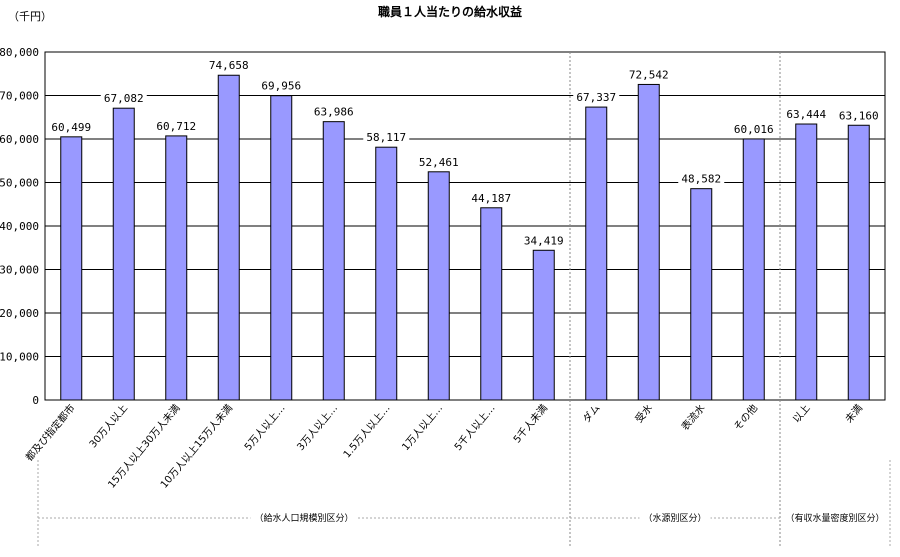 This screenshot has width=900, height=557. I want to click on data-label: 69,956, so click(281, 86).